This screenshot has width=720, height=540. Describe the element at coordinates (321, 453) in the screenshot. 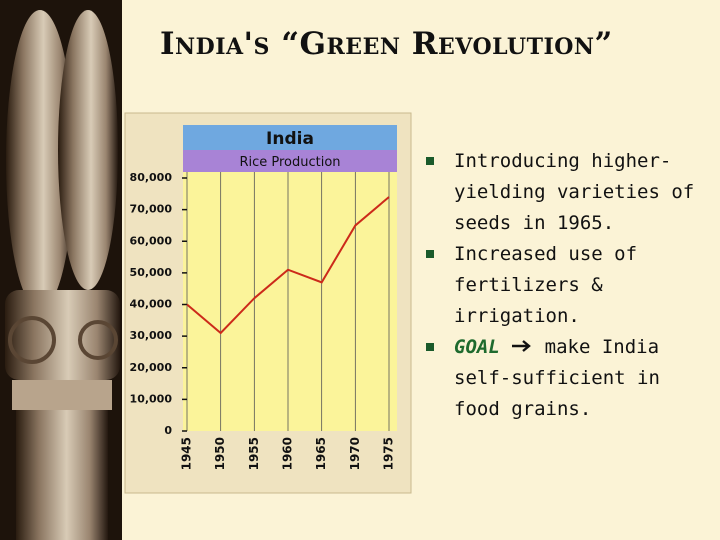

I see `x-tick-label: 1965` at that location.